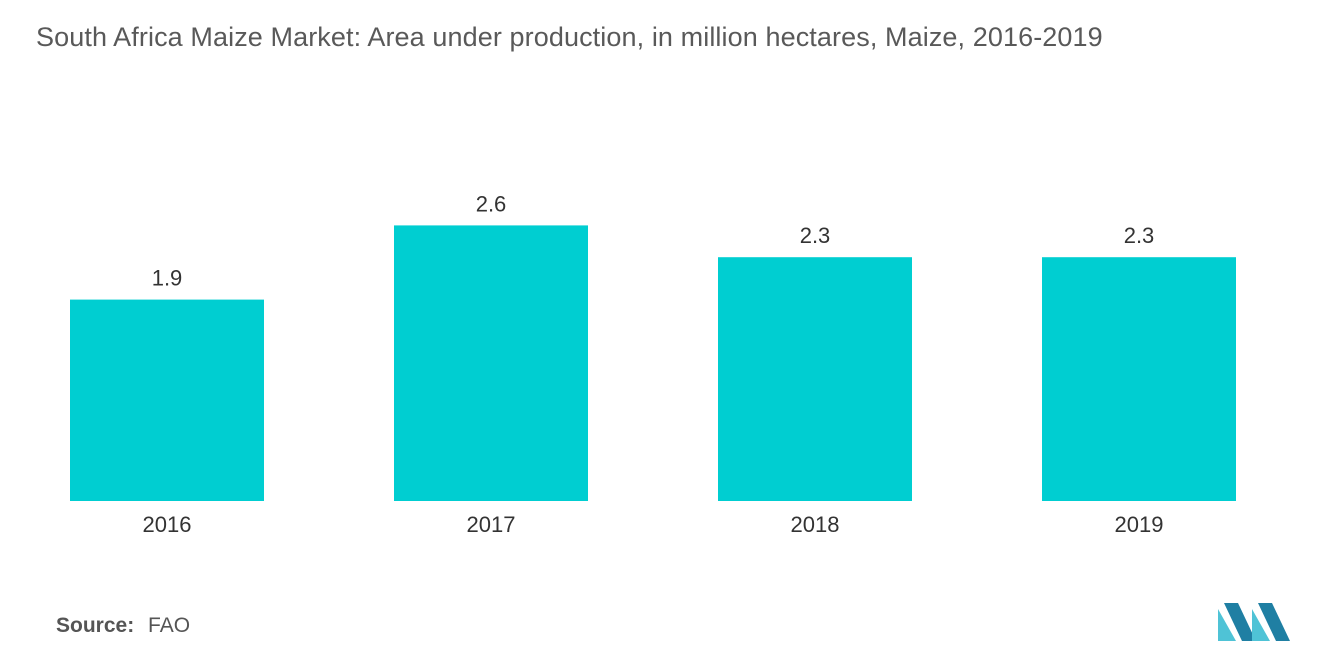 The width and height of the screenshot is (1320, 665). What do you see at coordinates (491, 203) in the screenshot?
I see `value-label-2017: 2.6` at bounding box center [491, 203].